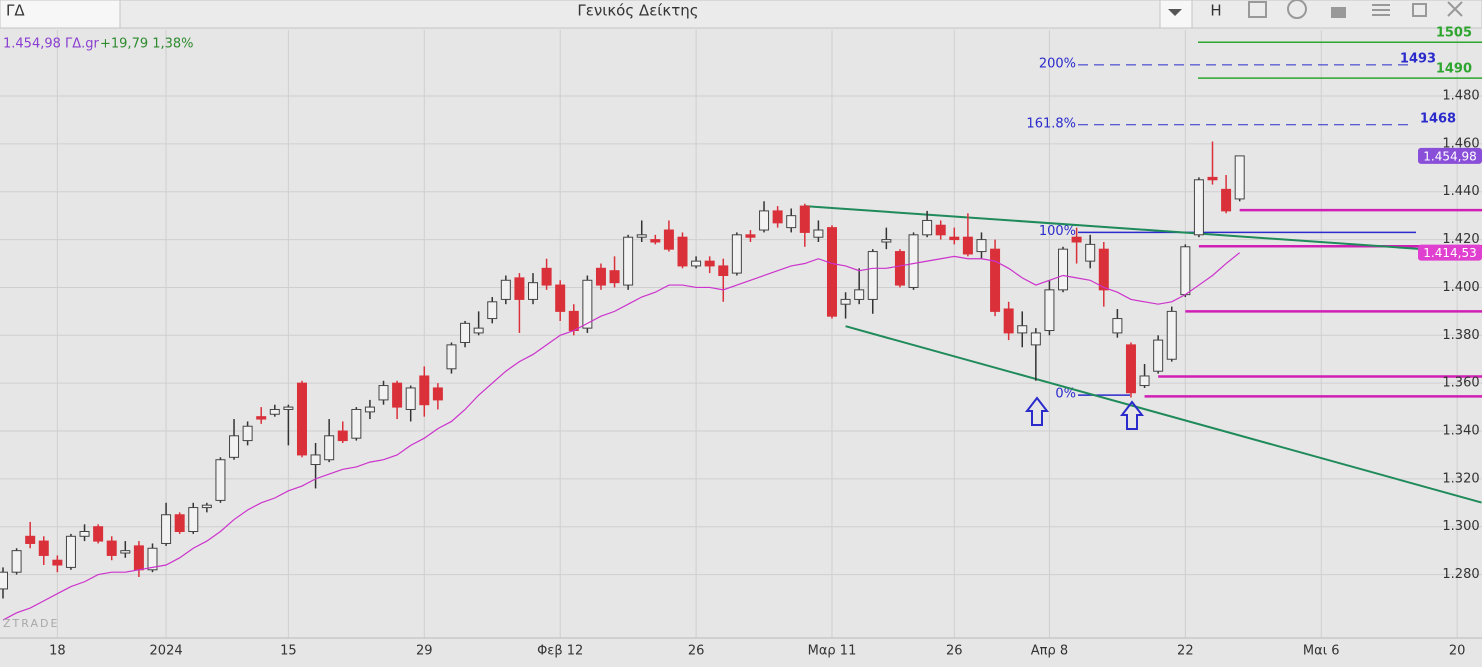 Image resolution: width=1482 pixels, height=667 pixels. I want to click on fib-level: 0%, so click(1065, 394).